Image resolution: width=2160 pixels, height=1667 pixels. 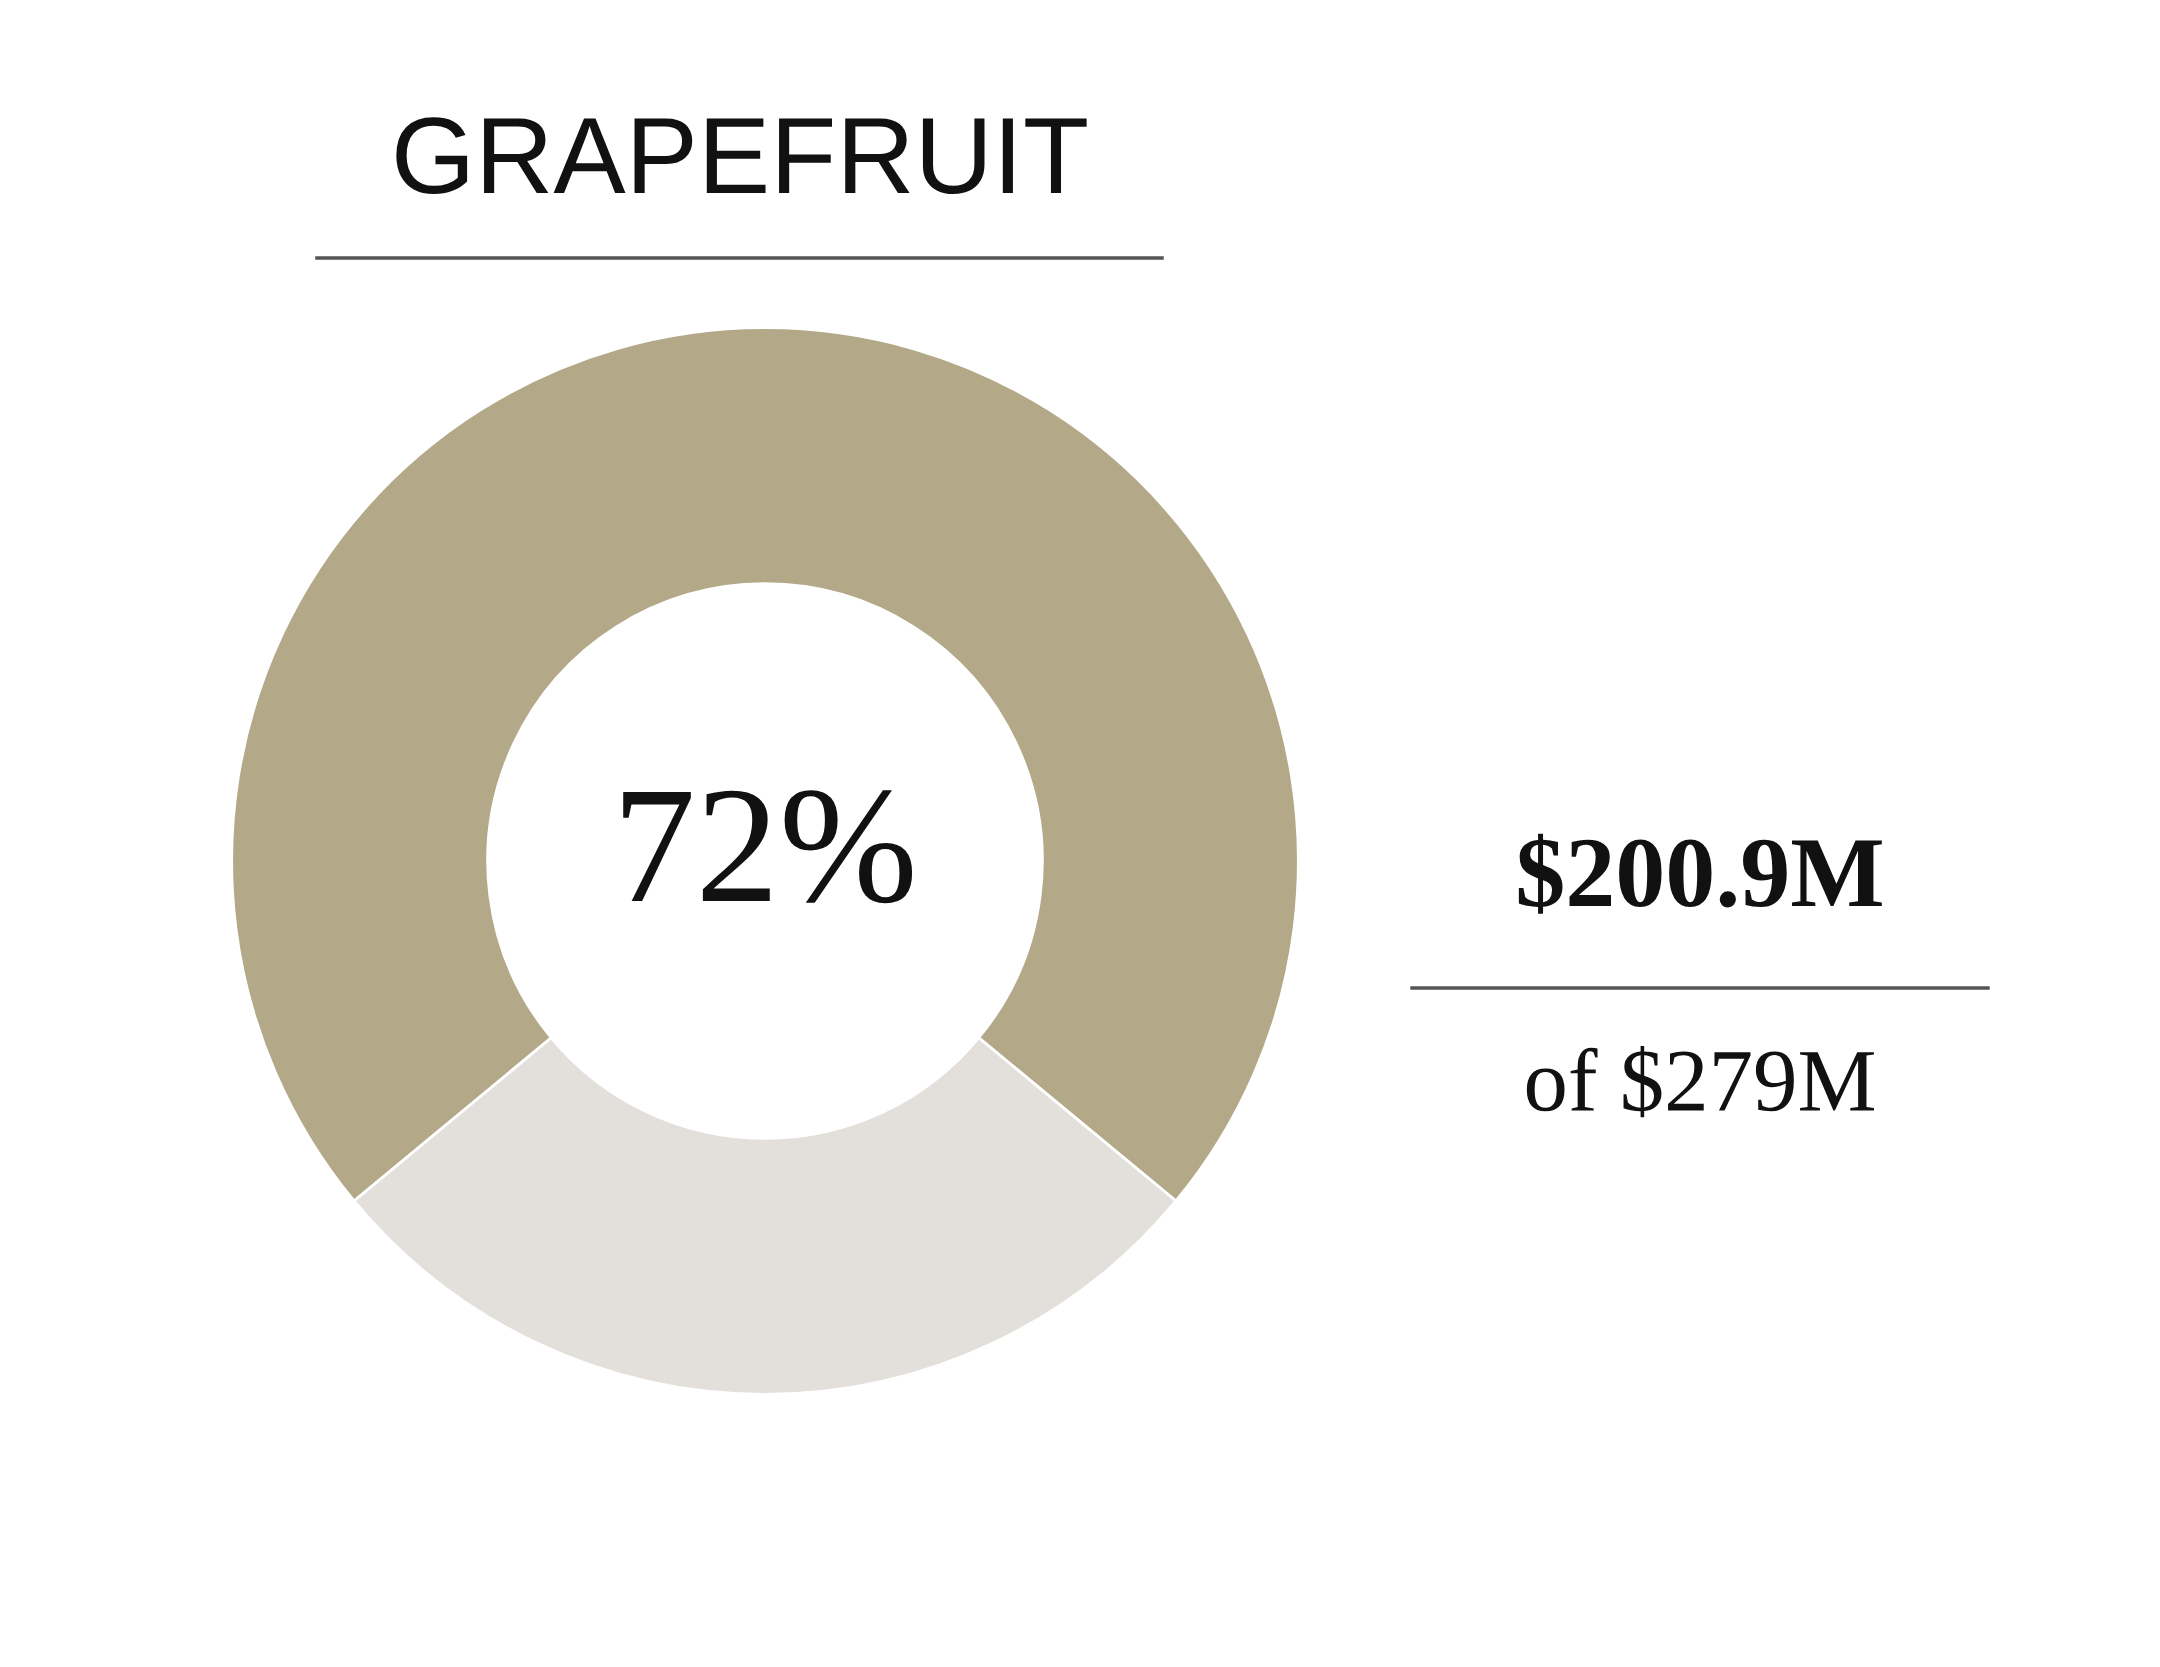 I want to click on data-label: 72%, so click(x=768, y=847).